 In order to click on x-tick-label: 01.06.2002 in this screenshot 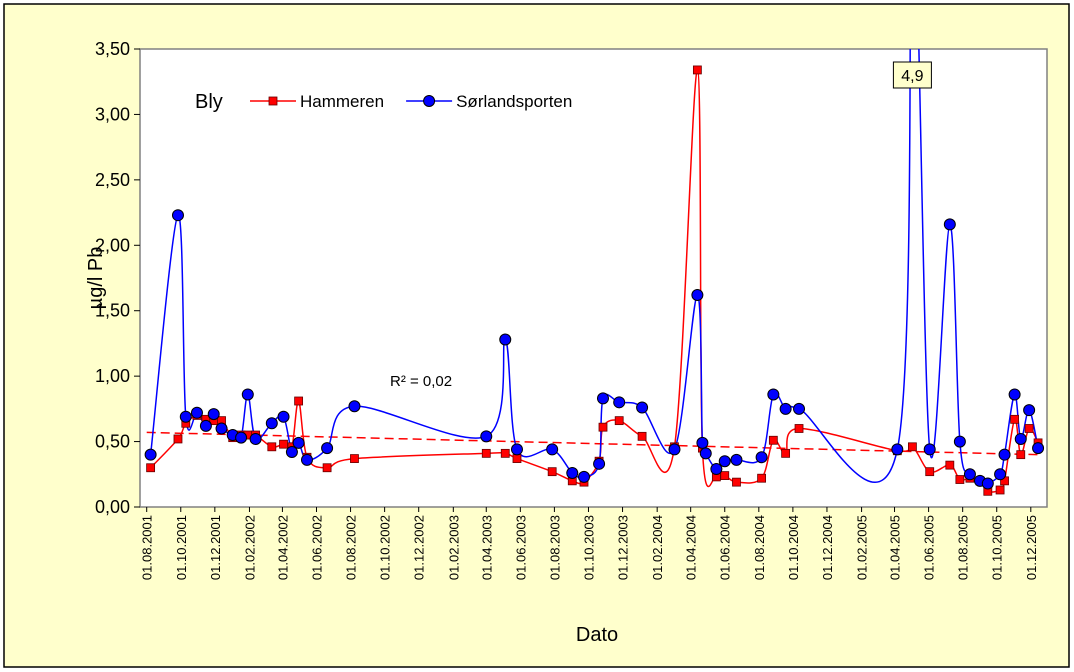, I will do `click(316, 547)`.